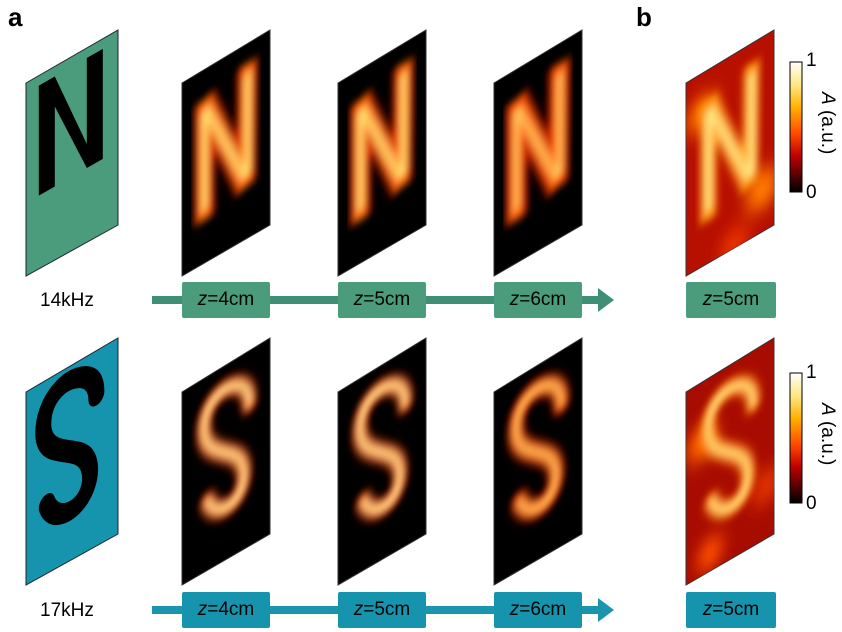 The height and width of the screenshot is (632, 842). Describe the element at coordinates (538, 153) in the screenshot. I see `field-plane-n-z6` at that location.